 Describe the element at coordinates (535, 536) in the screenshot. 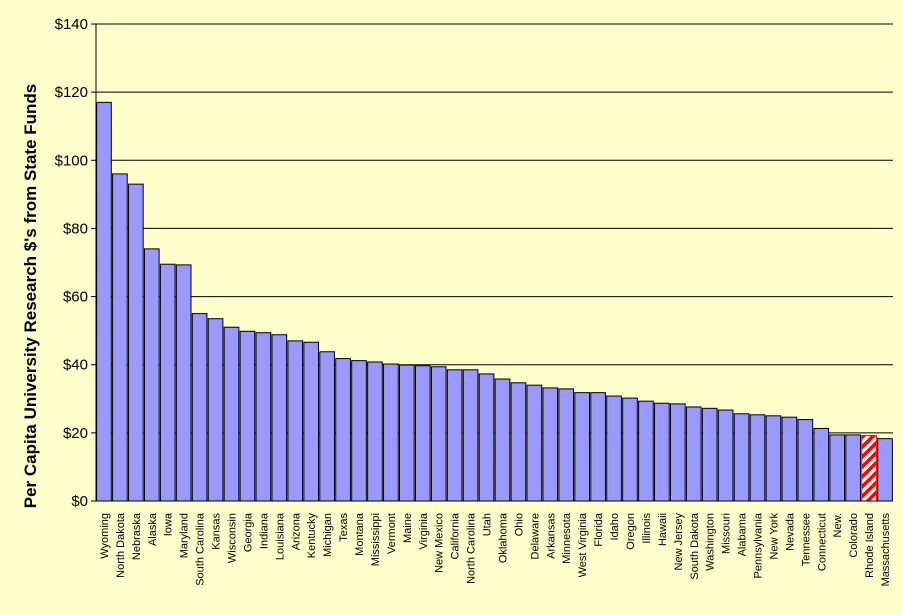

I see `x-tick-label: Delaware` at that location.